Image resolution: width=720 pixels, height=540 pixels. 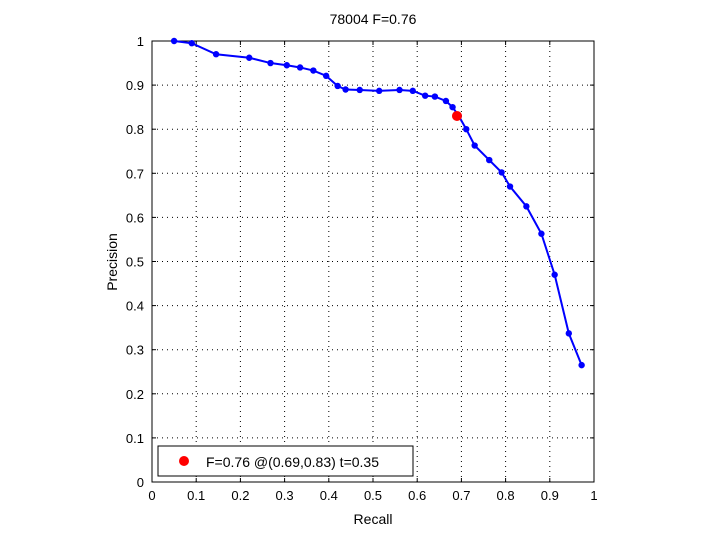 I want to click on x-tick-label: 0.6, so click(x=417, y=495).